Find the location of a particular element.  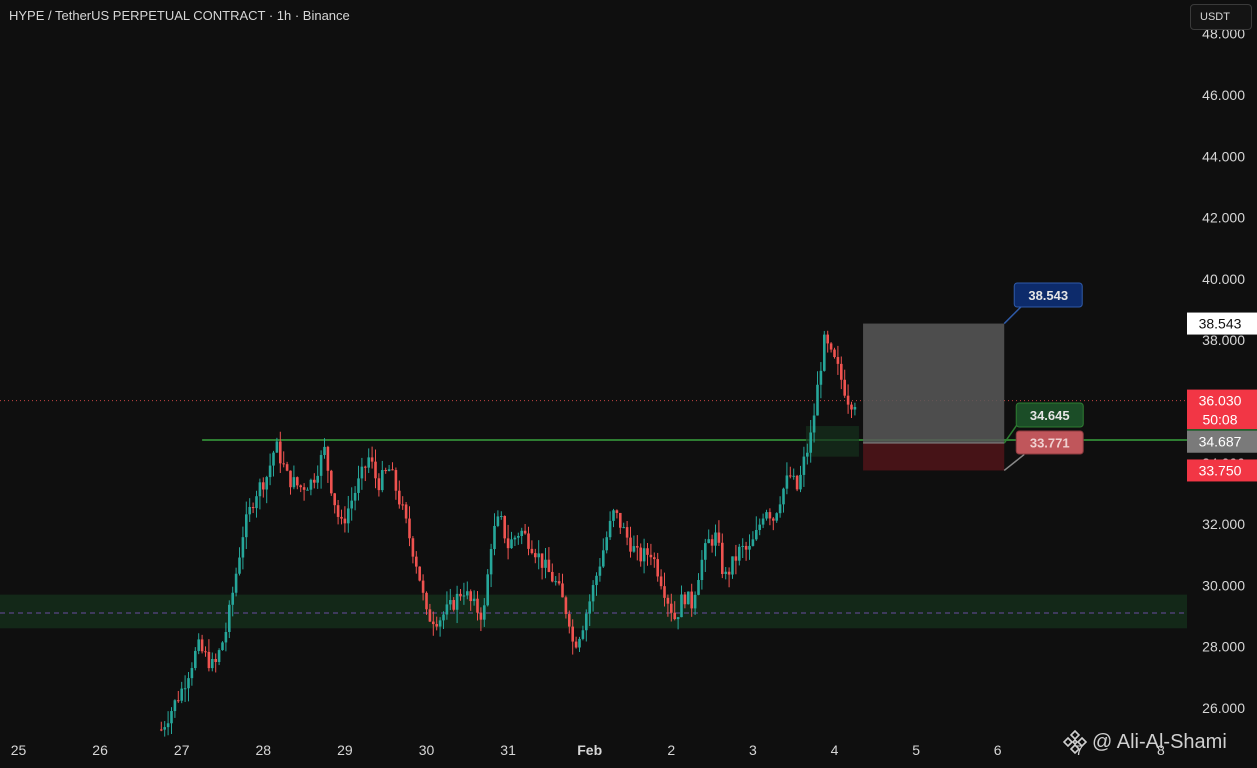

overlay-layer: 38.543 34.645 33.771 is located at coordinates (1043, 377).